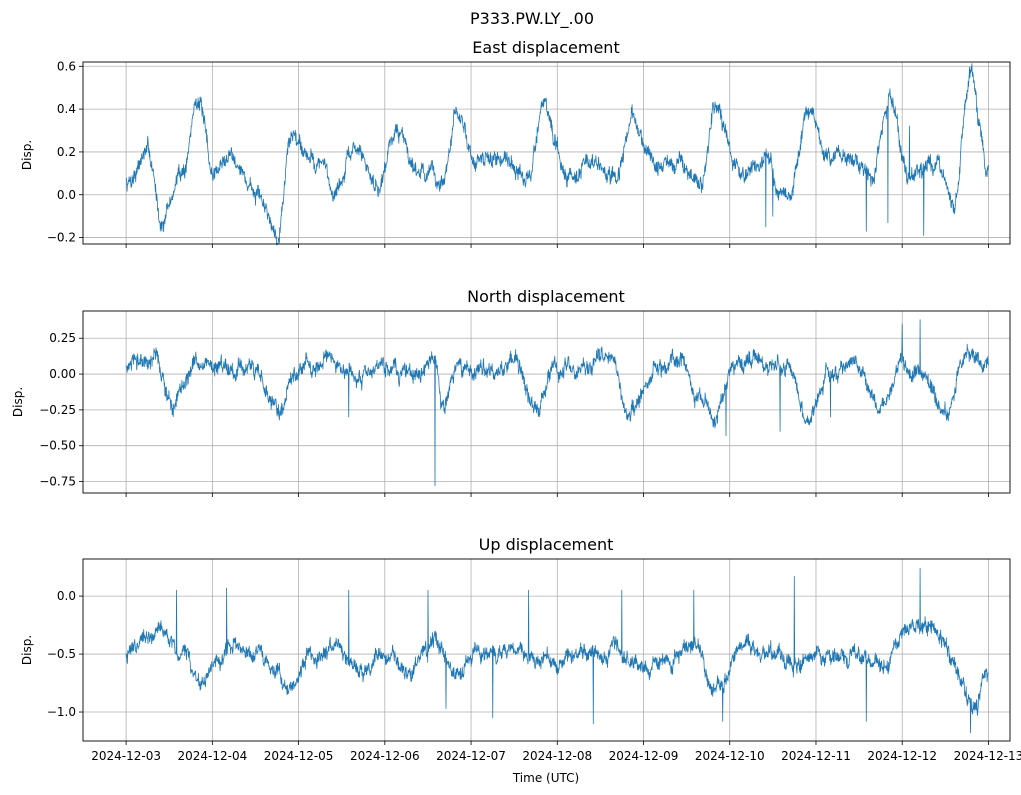 The width and height of the screenshot is (1021, 795). I want to click on x-tick-label: 2024-12-10, so click(730, 756).